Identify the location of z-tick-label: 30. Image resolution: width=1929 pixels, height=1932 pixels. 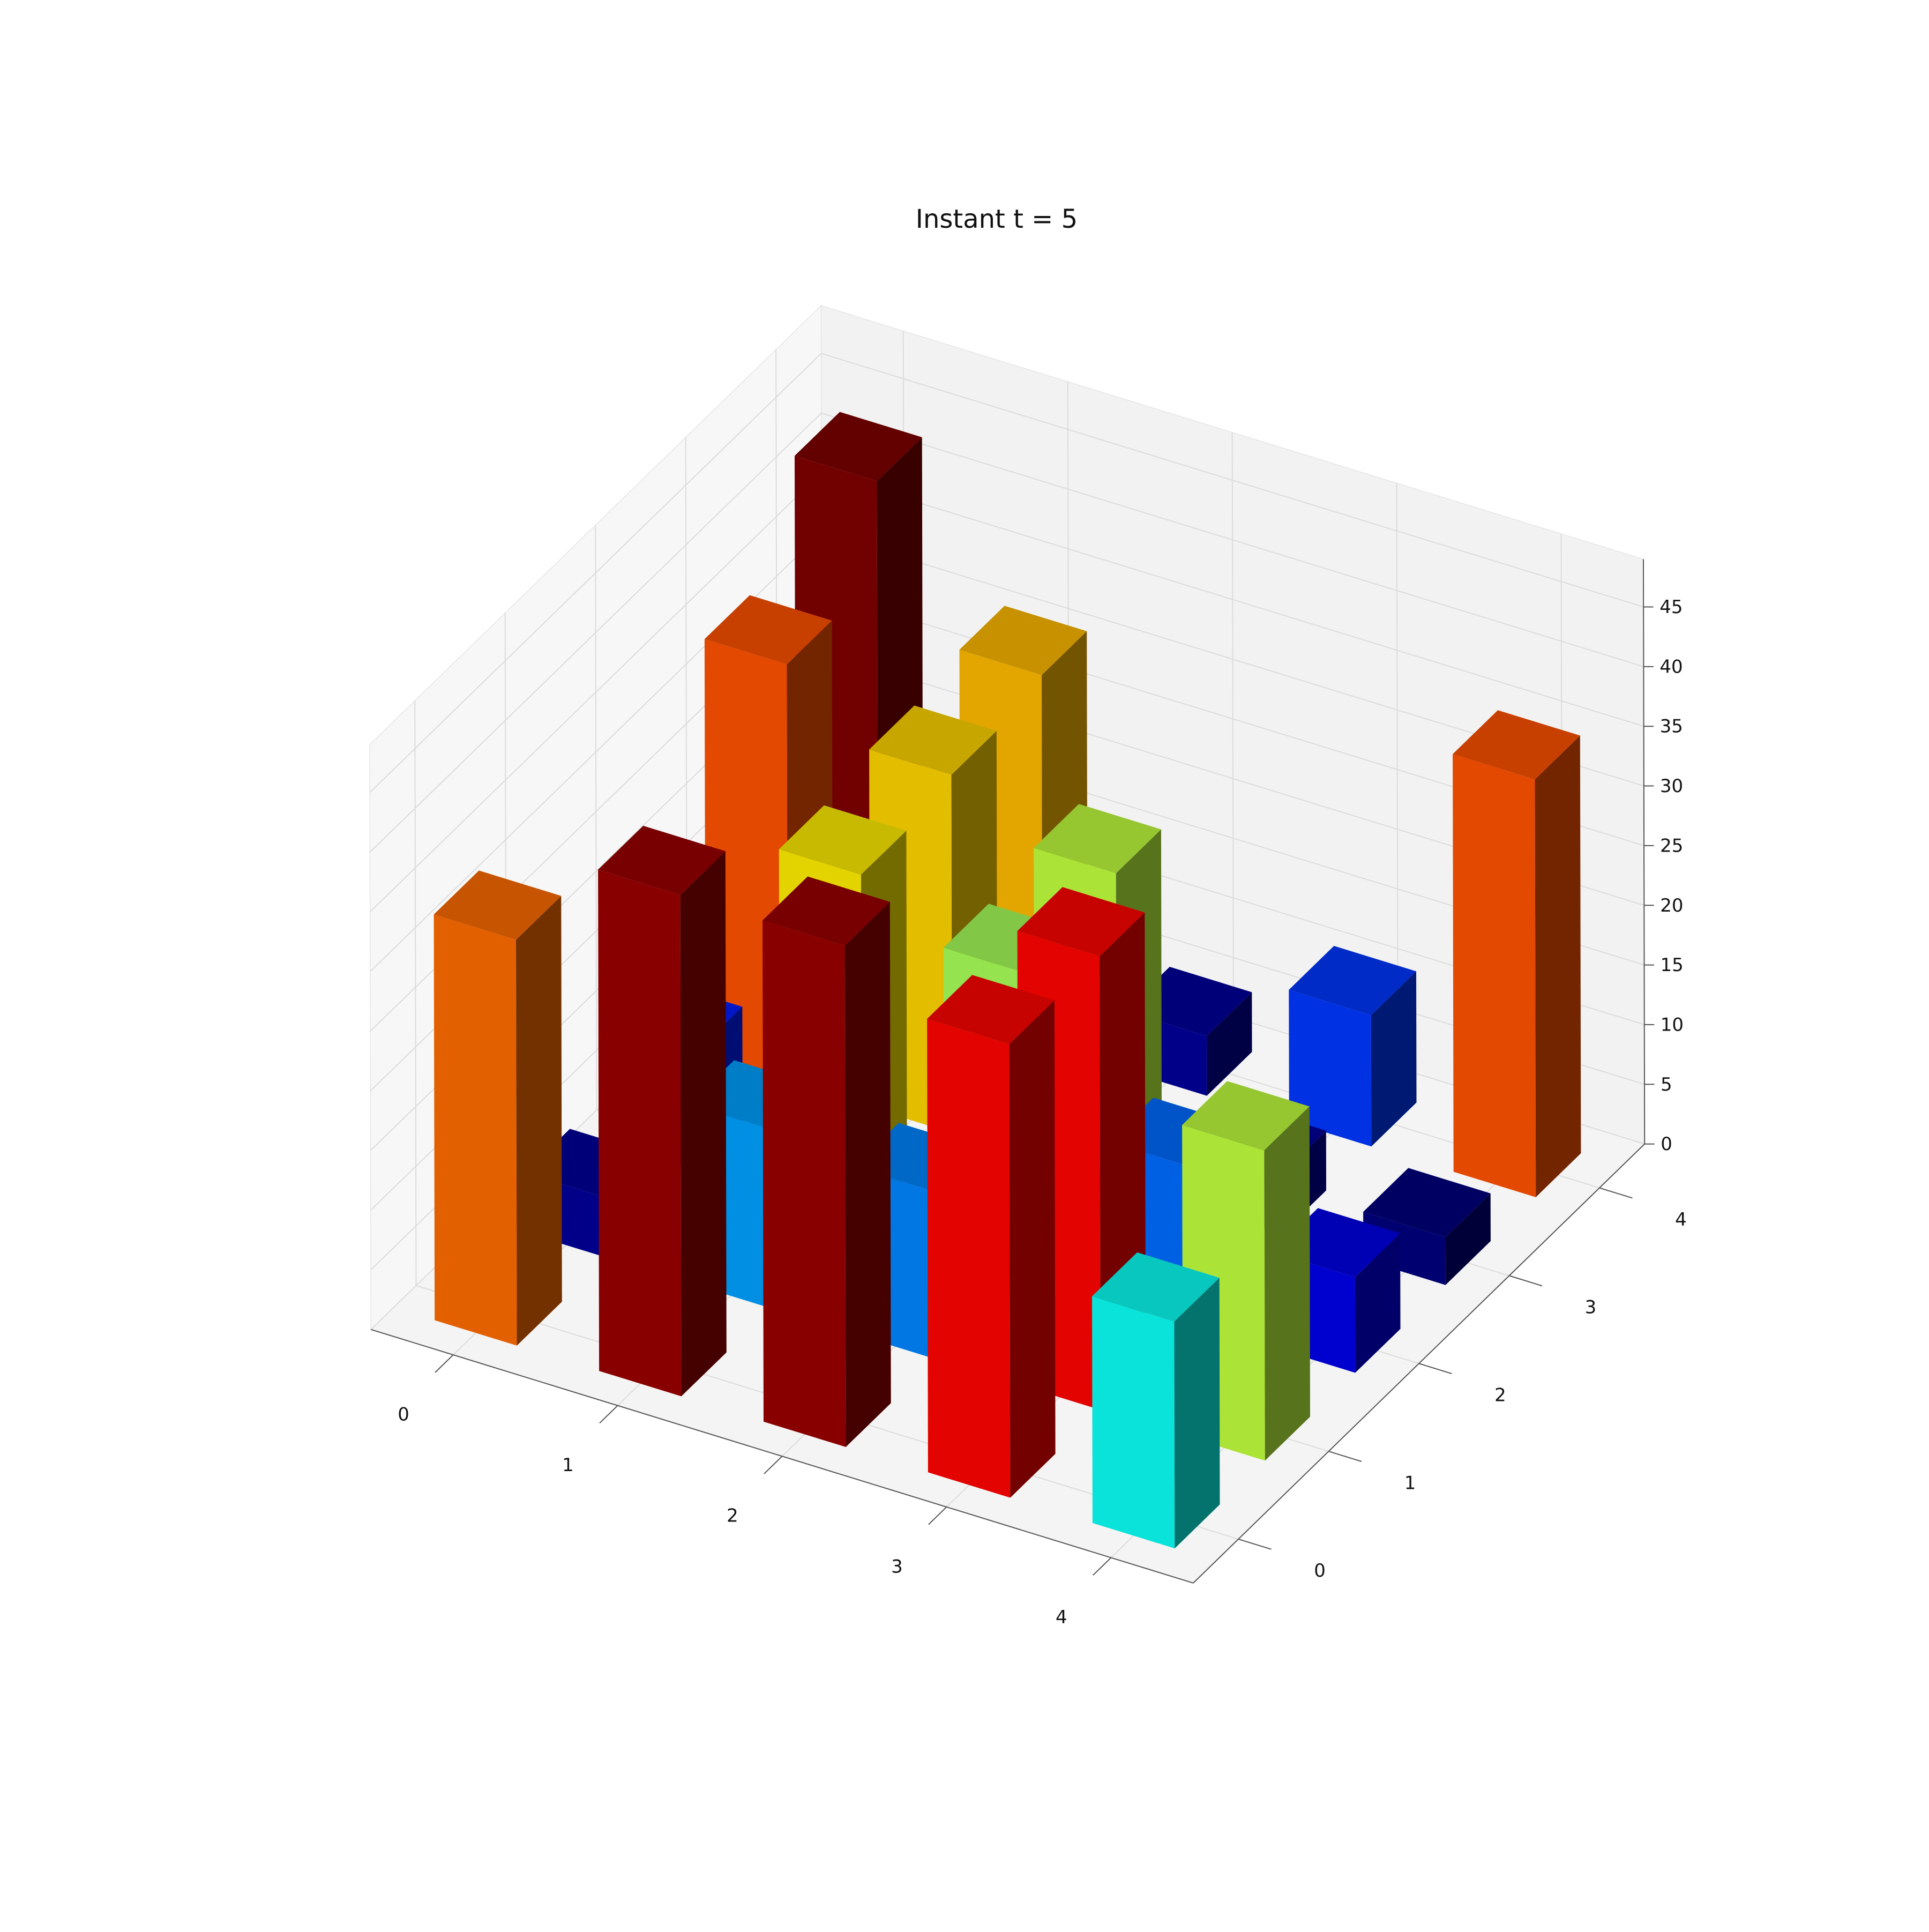
(1671, 786).